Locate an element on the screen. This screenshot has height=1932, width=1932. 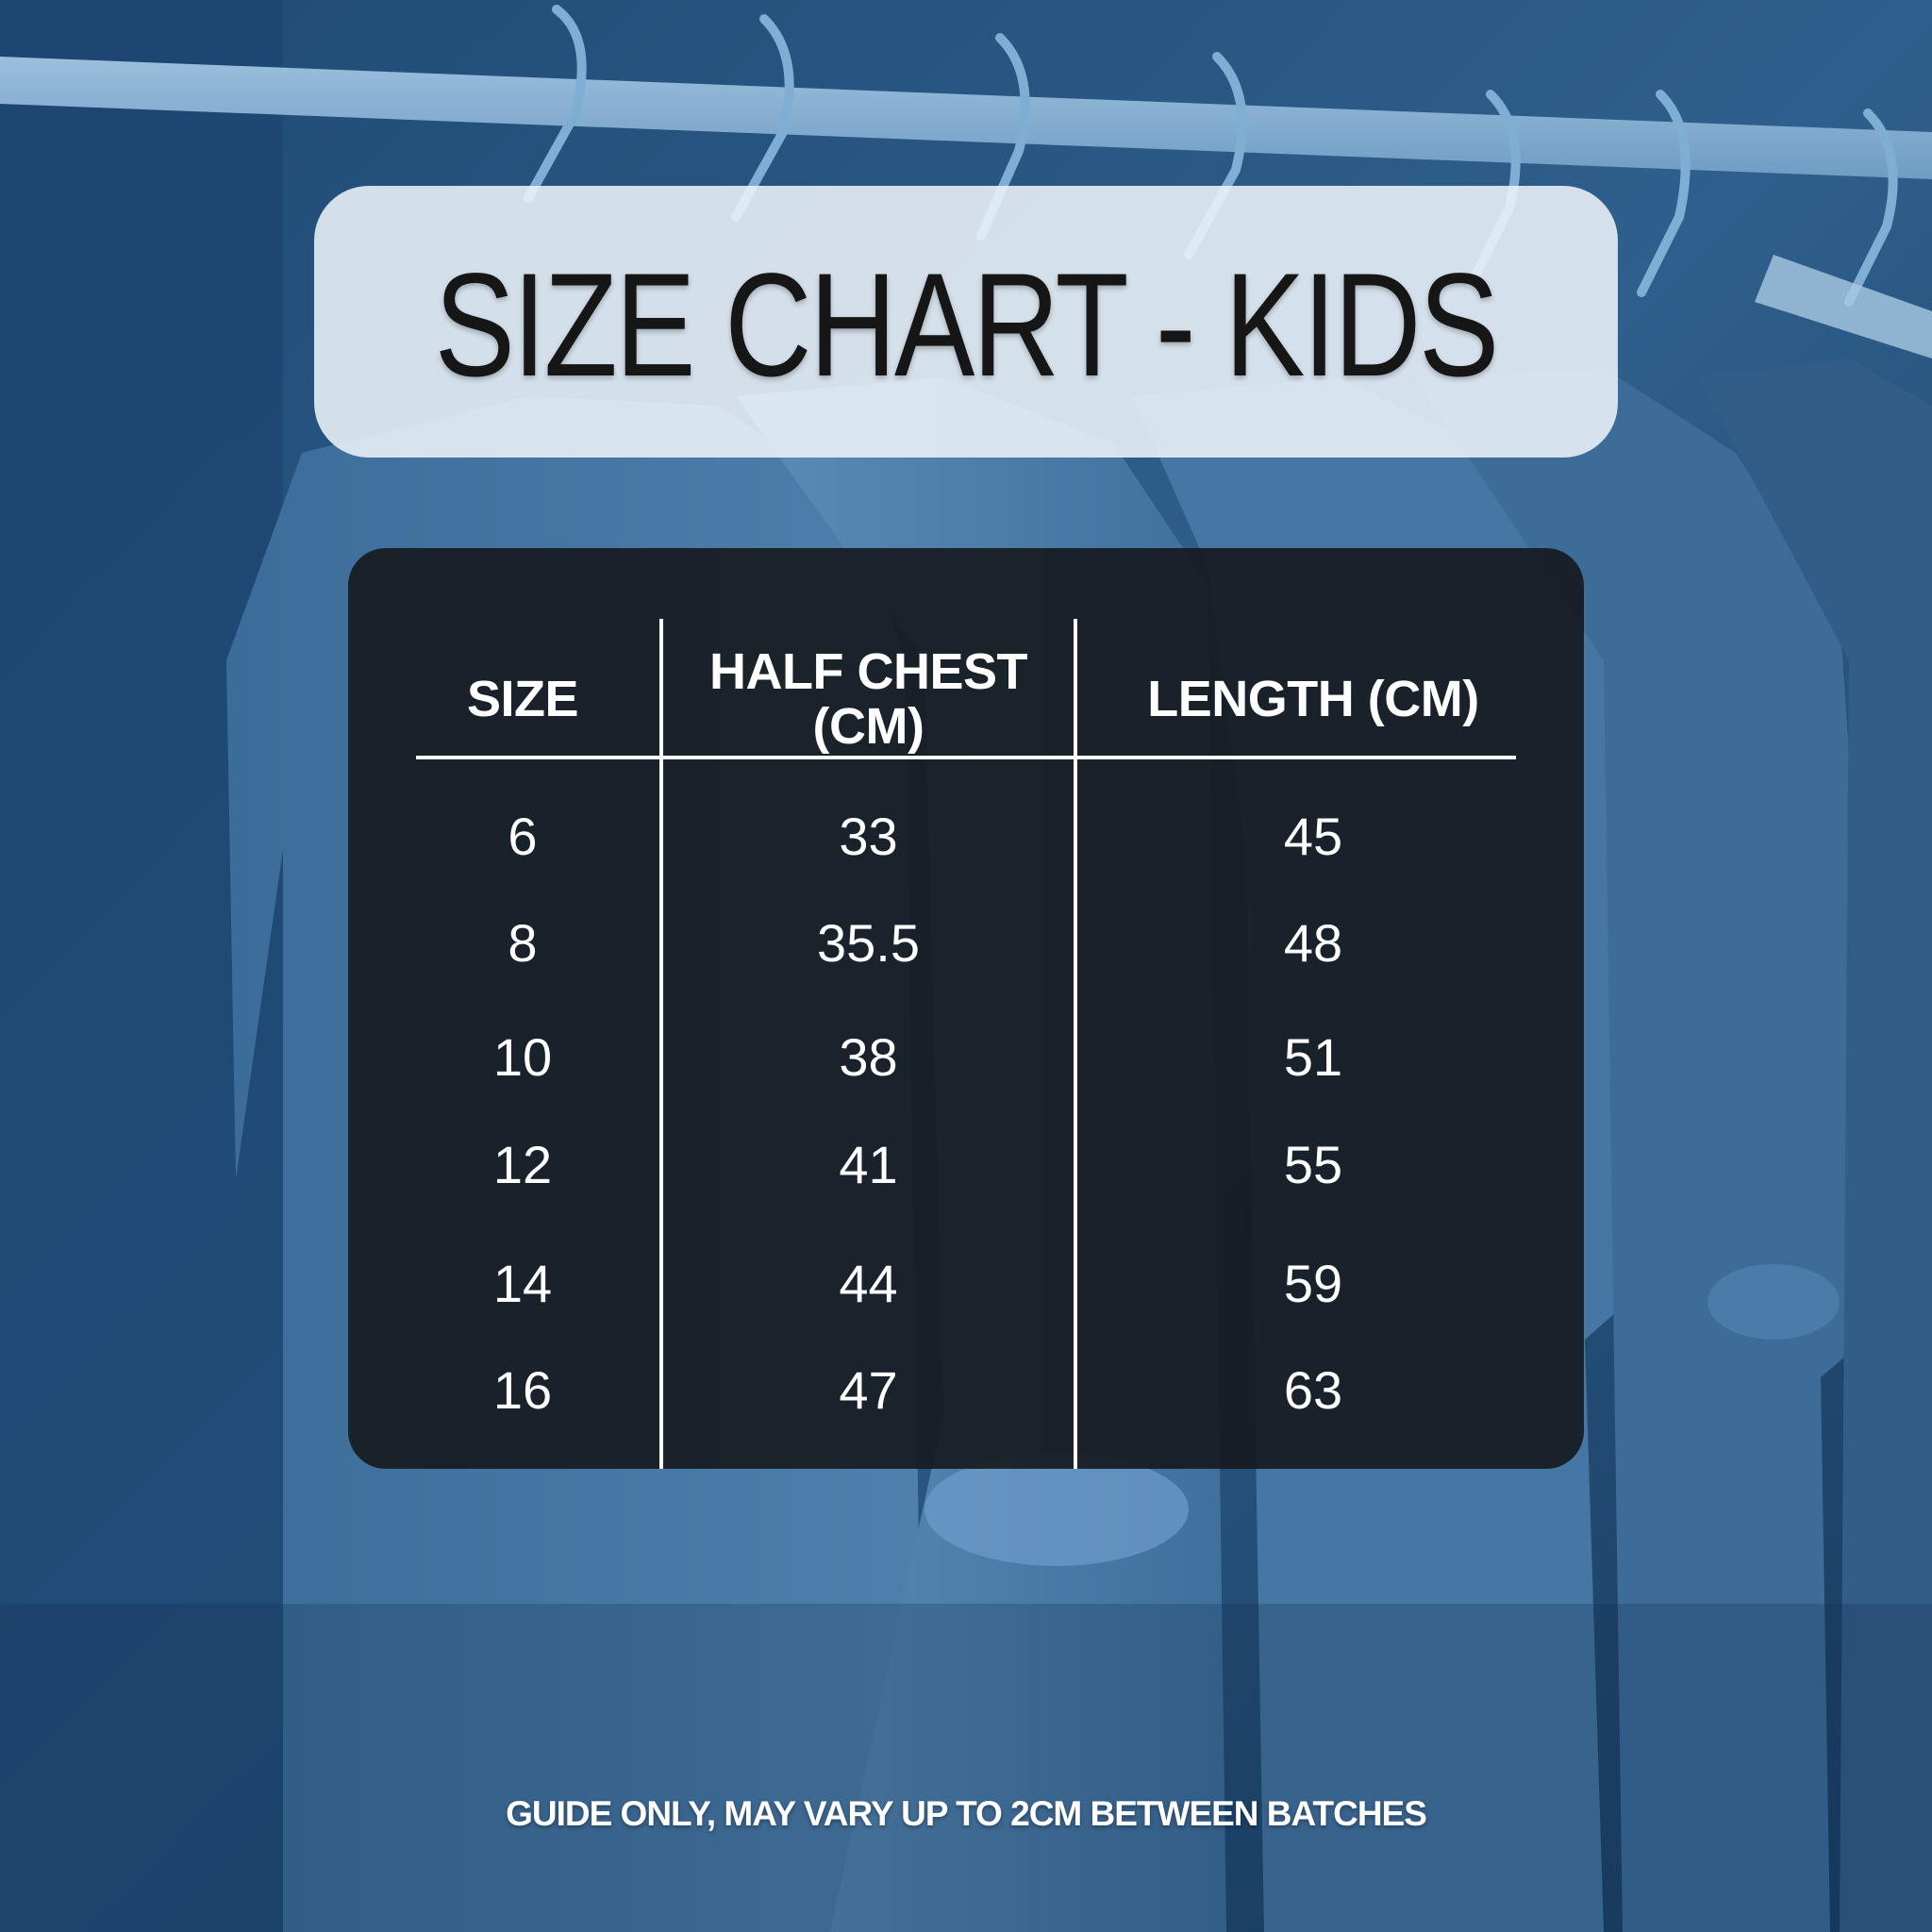
header-half-chest-label: HALF CHEST is located at coordinates (868, 671).